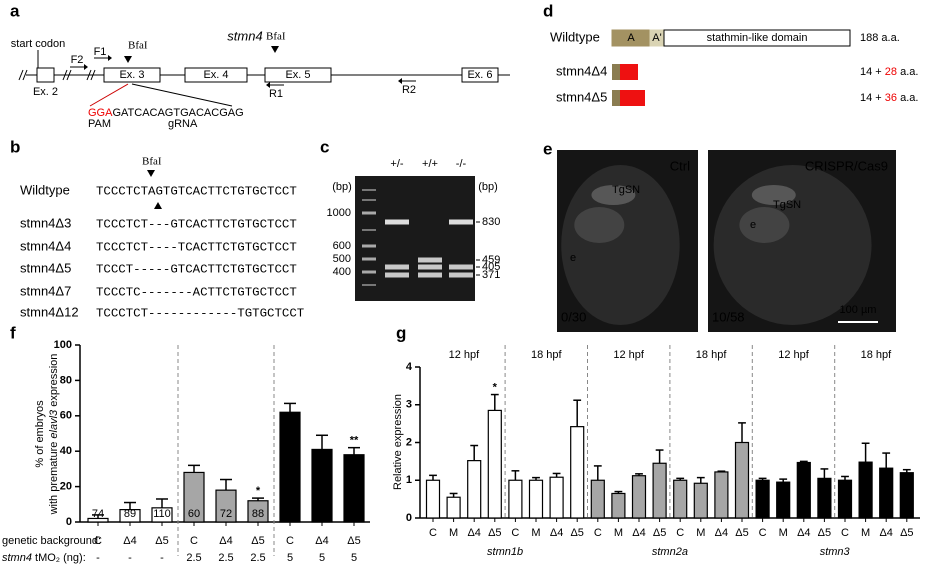 This screenshot has width=926, height=568. What do you see at coordinates (45, 222) in the screenshot?
I see `genotype-name: stmn4Δ3` at bounding box center [45, 222].